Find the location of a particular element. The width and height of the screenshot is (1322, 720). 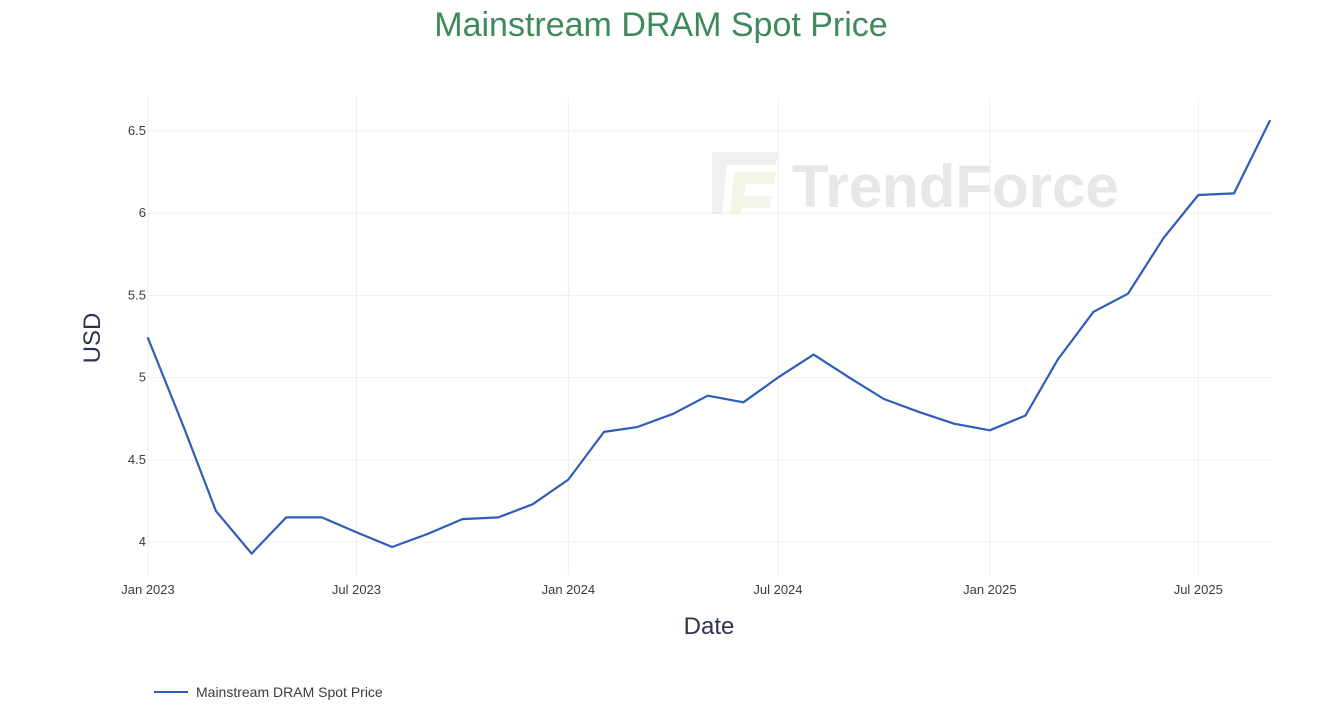

trendforce-watermark: TrendForce is located at coordinates (915, 186).